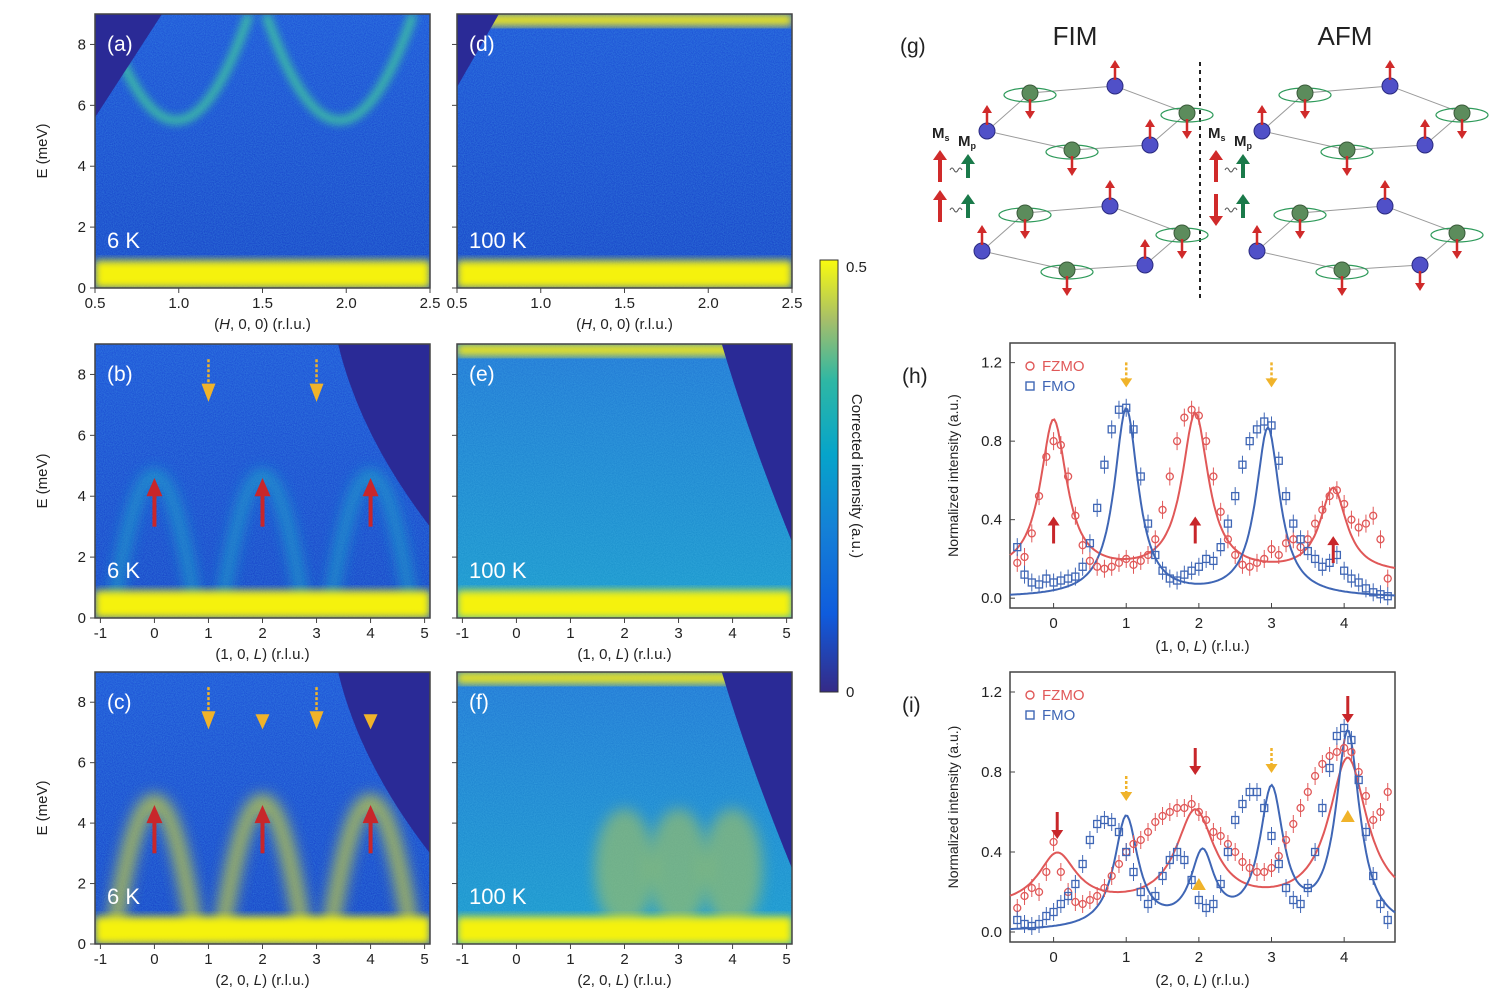 The image size is (1500, 1000). Describe the element at coordinates (498, 570) in the screenshot. I see `temperature-label-e: 100 K` at that location.